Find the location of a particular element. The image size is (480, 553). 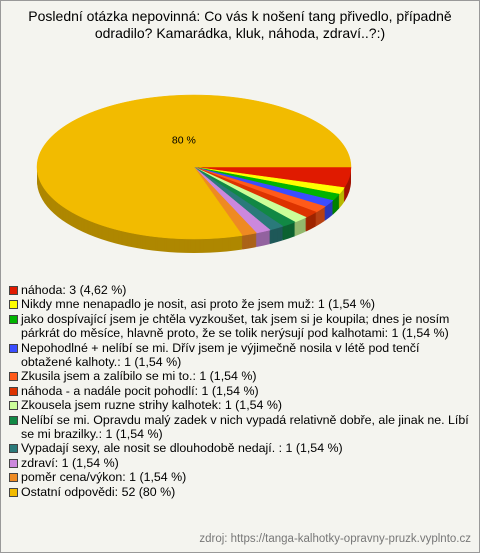

legend-label: zdraví: 1 (1,54 %) is located at coordinates (70, 462).